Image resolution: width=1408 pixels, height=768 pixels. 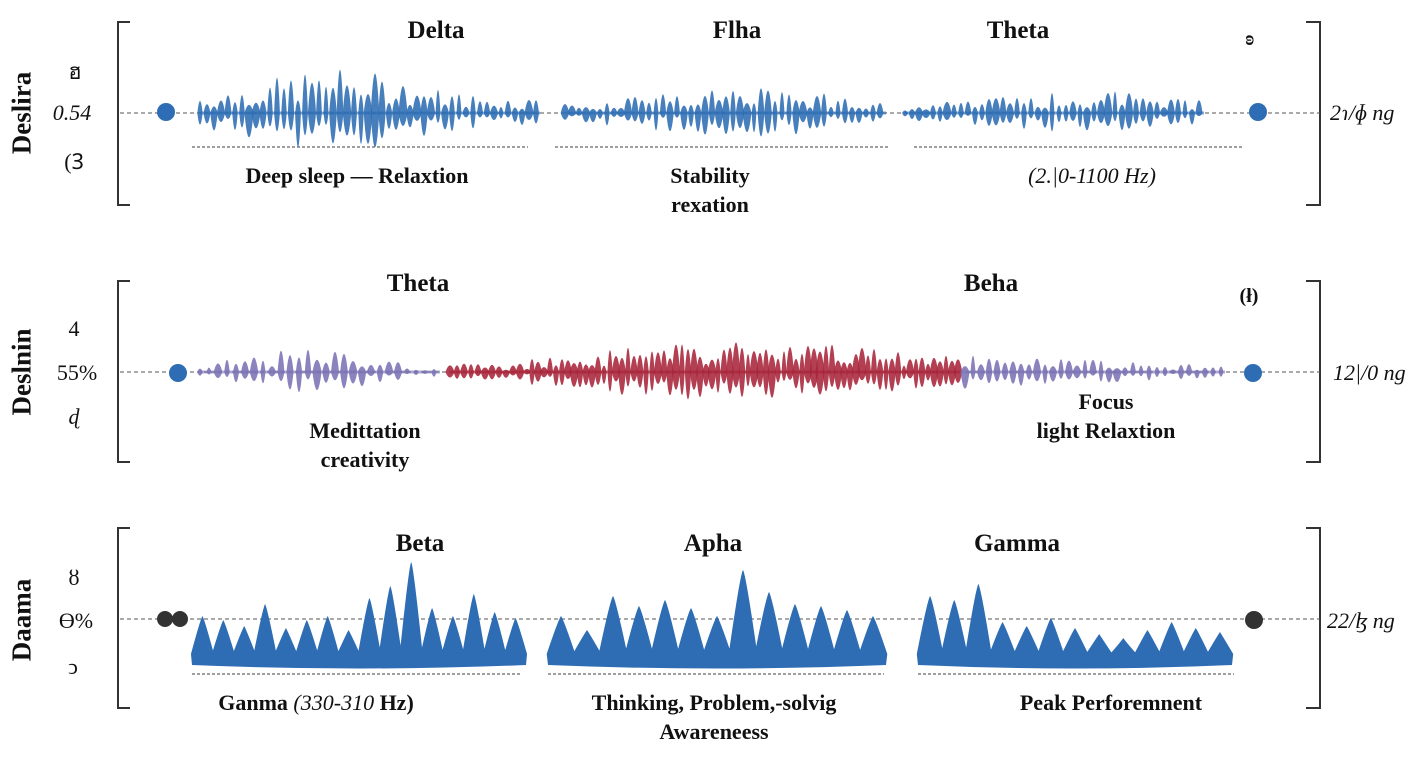 I want to click on row2-left-dot, so click(x=178, y=373).